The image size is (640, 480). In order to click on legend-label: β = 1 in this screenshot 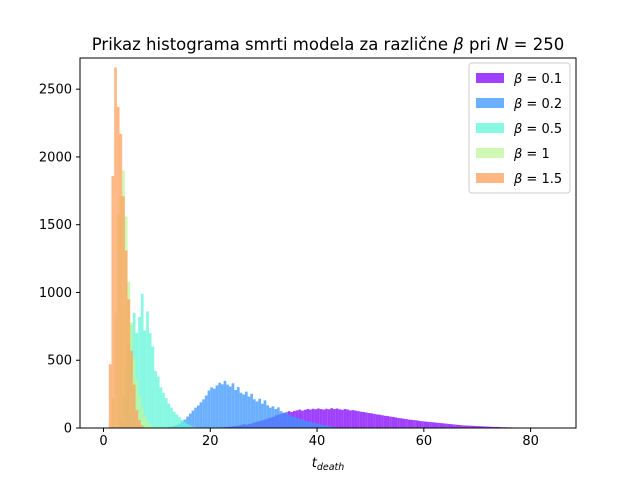, I will do `click(531, 154)`.